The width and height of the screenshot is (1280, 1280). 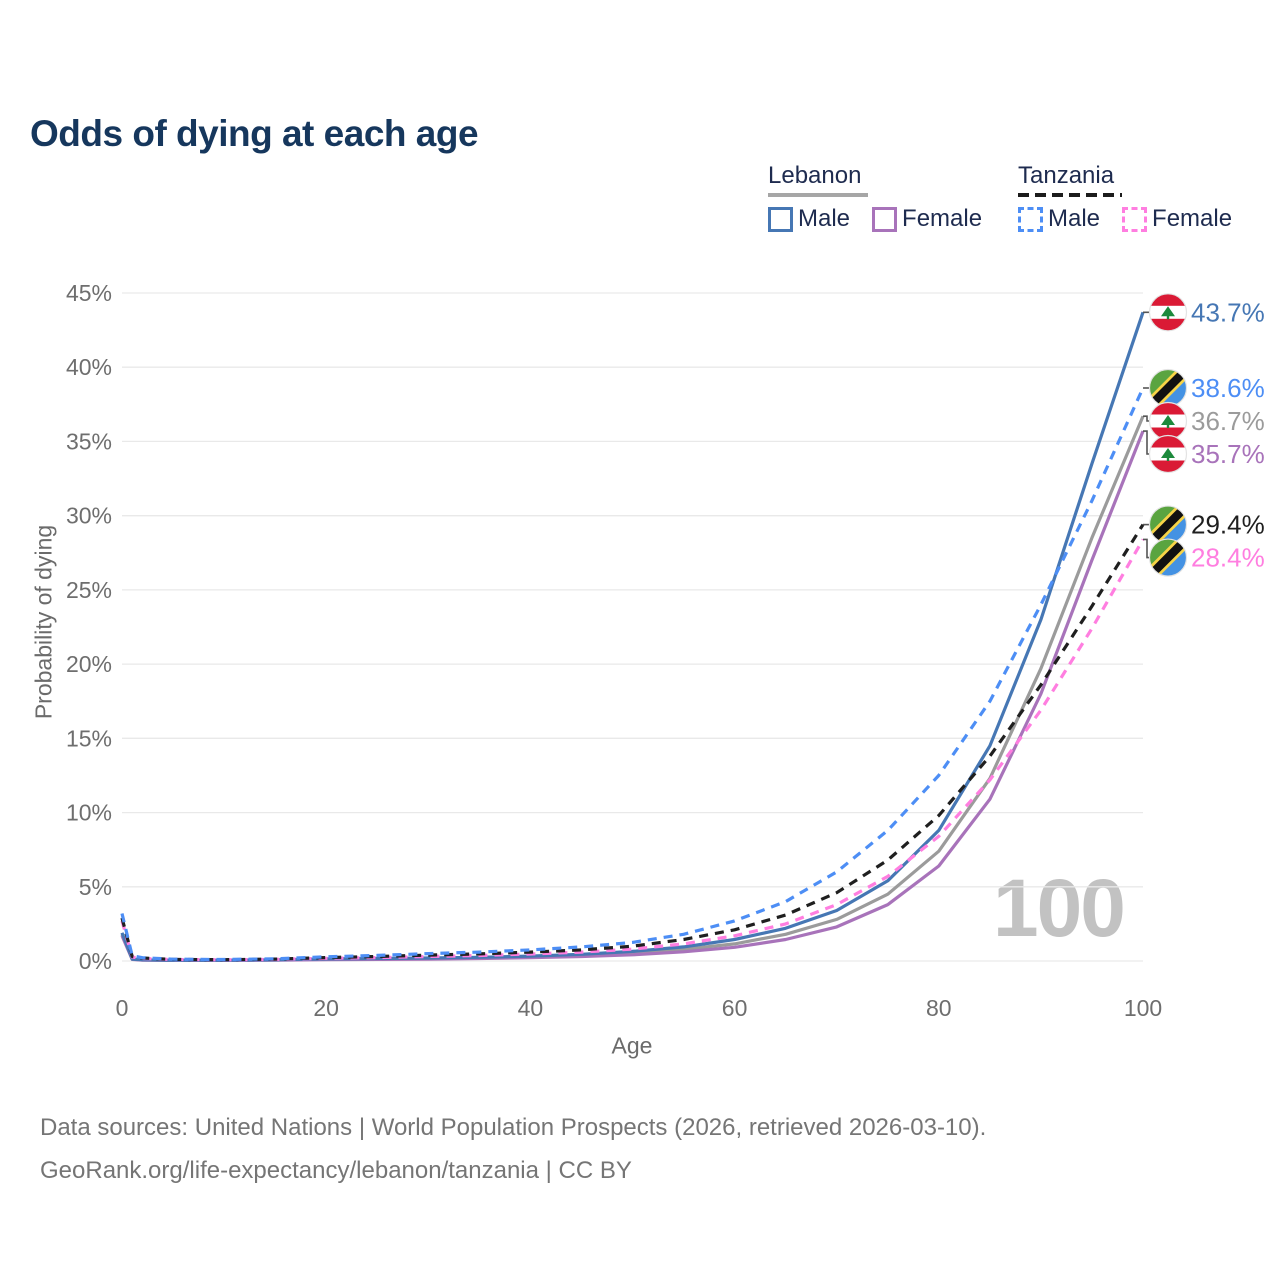 I want to click on y-tick-label: 15%, so click(x=89, y=738).